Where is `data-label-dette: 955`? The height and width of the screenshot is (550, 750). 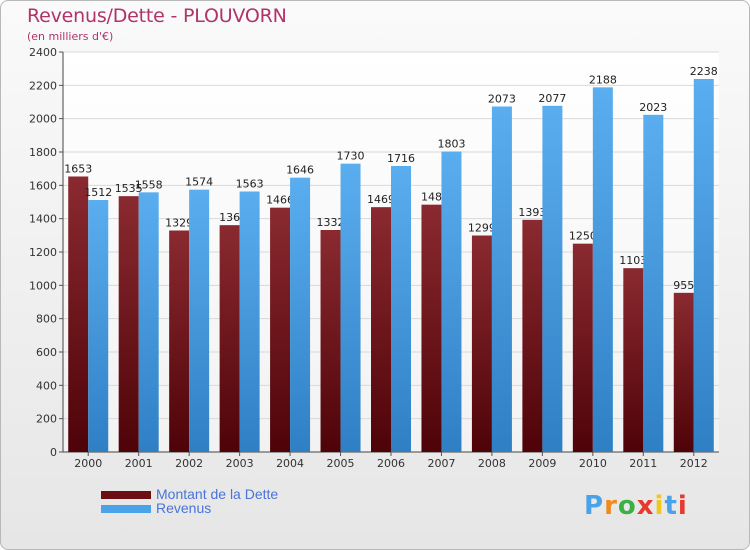
data-label-dette: 955 is located at coordinates (683, 285).